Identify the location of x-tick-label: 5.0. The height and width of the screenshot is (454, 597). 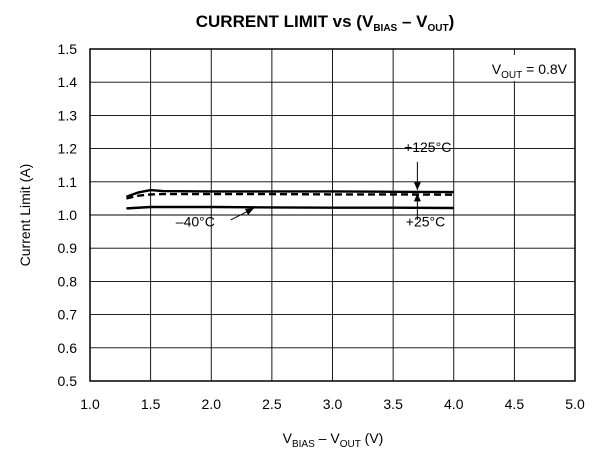
(575, 404).